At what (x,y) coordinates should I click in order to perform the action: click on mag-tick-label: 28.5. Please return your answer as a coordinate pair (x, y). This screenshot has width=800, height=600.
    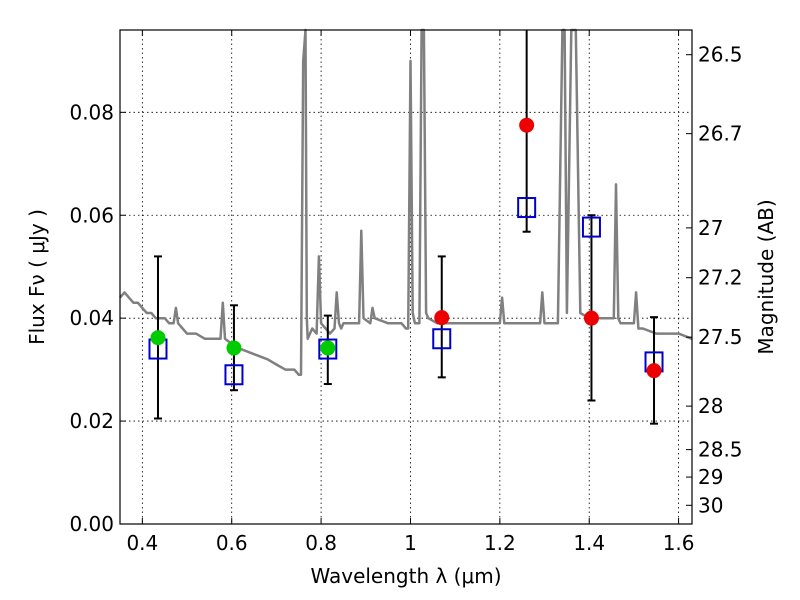
    Looking at the image, I should click on (720, 450).